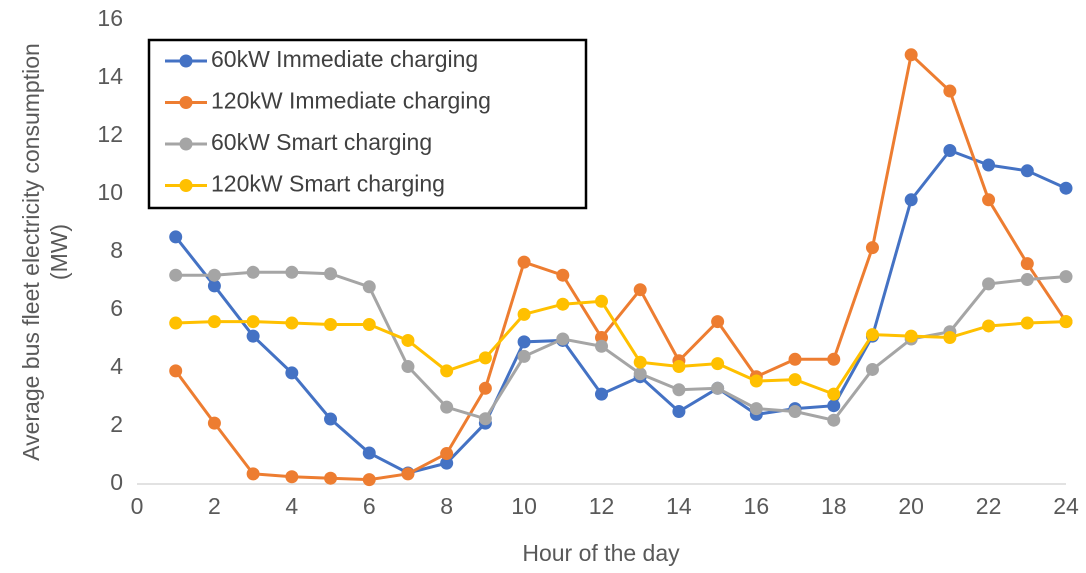 The width and height of the screenshot is (1086, 573). What do you see at coordinates (110, 76) in the screenshot?
I see `y-tick-label: 14` at bounding box center [110, 76].